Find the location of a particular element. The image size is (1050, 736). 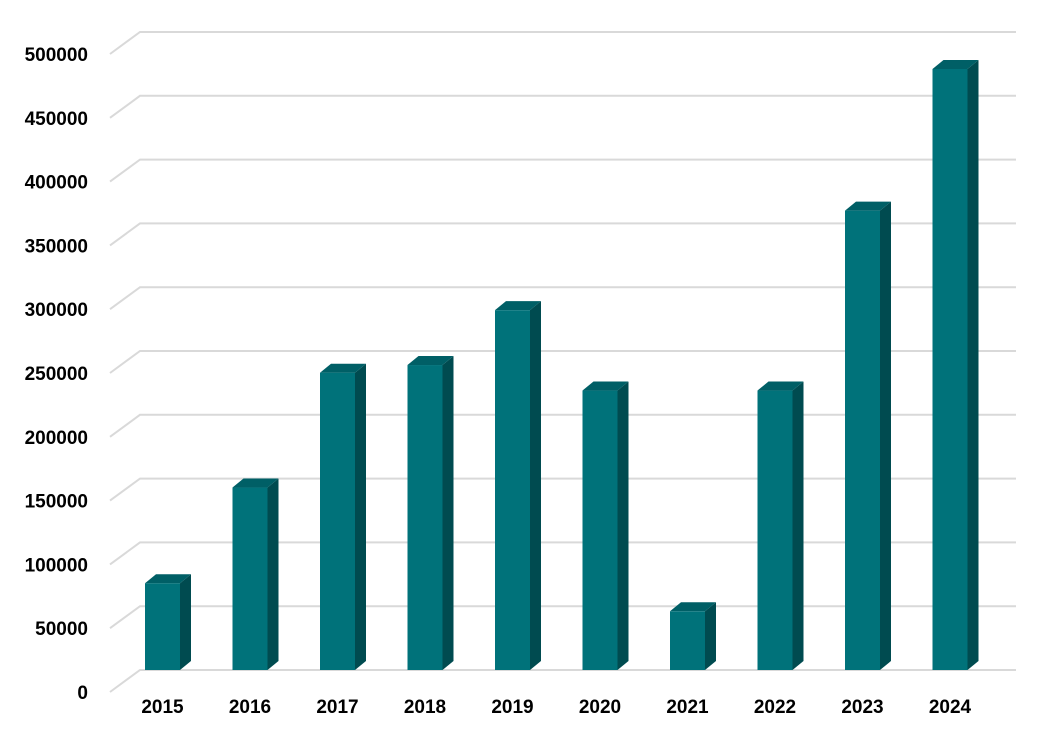

bar-2024 is located at coordinates (955, 365).